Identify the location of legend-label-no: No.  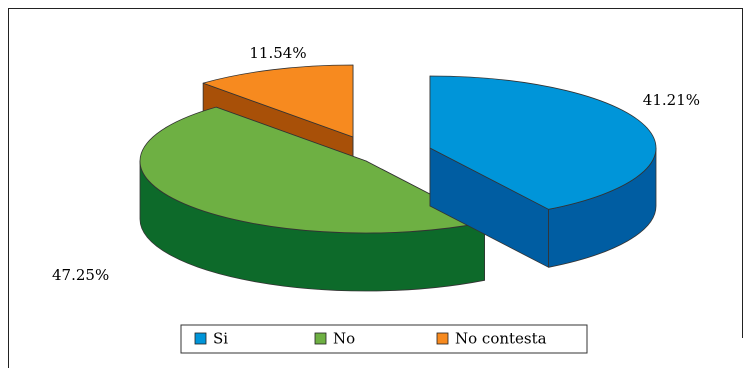
(344, 339).